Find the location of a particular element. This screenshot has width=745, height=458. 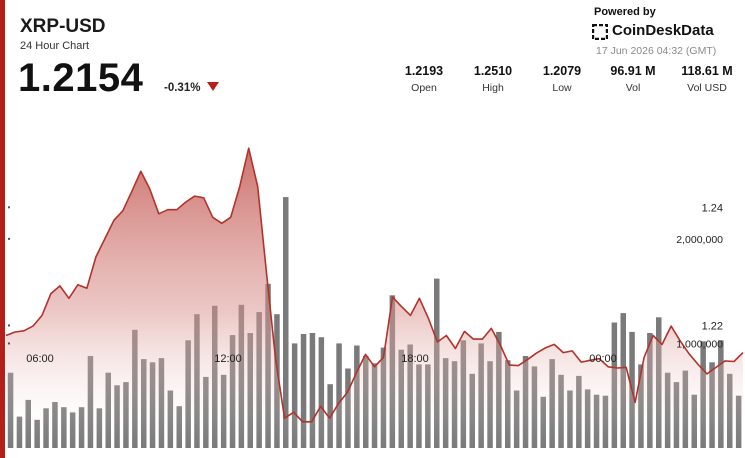

powered-by-label: Powered by is located at coordinates (625, 12).